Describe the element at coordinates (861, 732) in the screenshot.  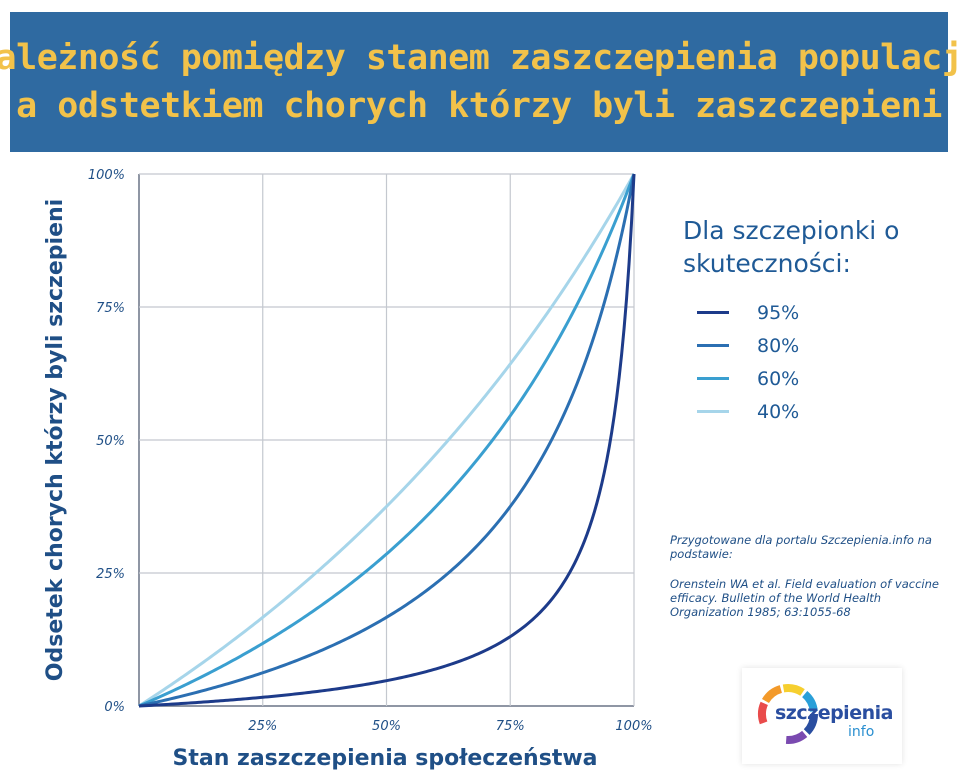
I see `logo-word-info: info` at that location.